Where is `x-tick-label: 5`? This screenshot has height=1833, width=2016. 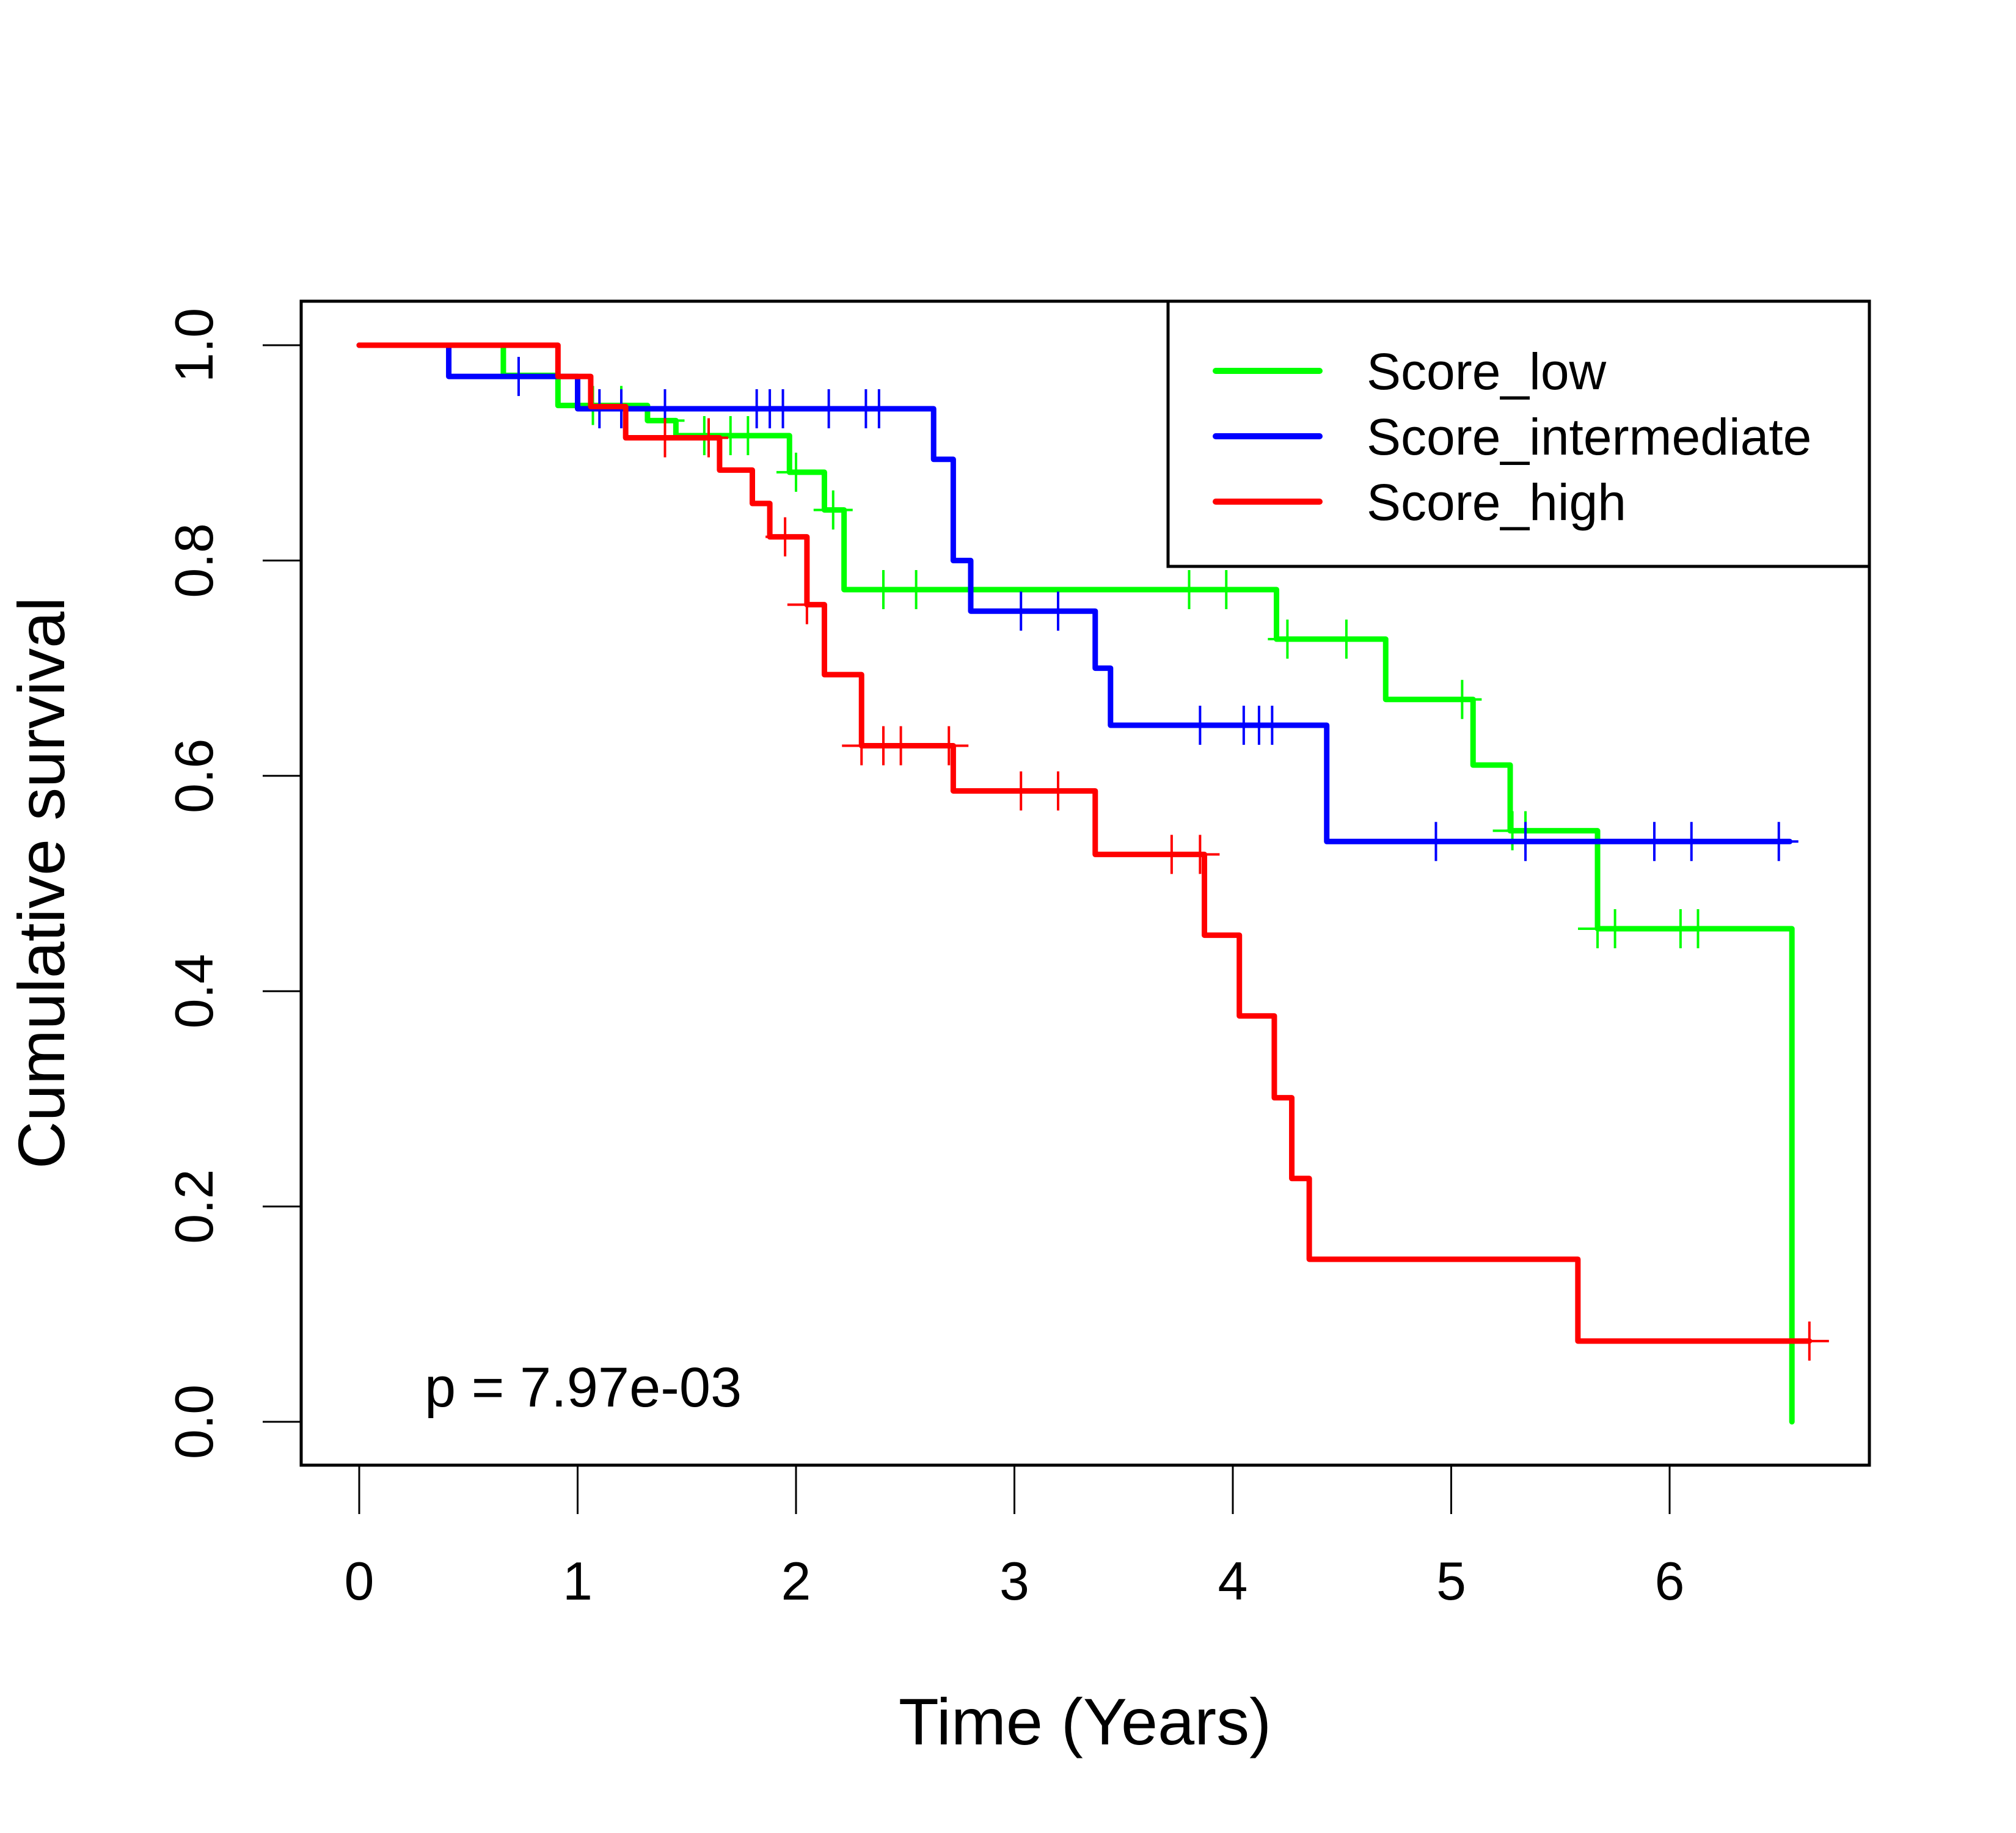
x-tick-label: 5 is located at coordinates (1451, 1581).